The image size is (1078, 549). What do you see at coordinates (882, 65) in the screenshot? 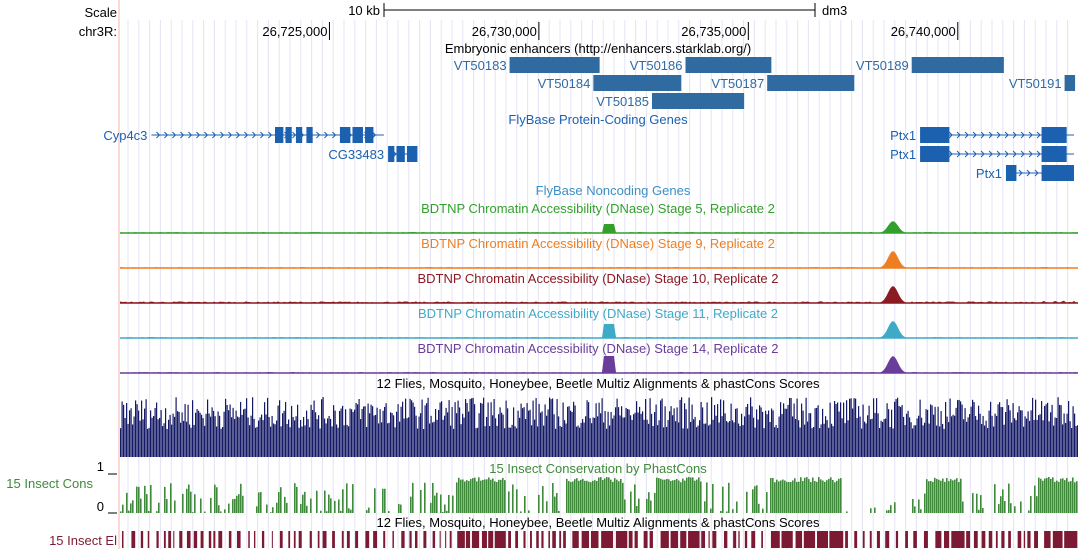
I see `enhancer-label: VT50189` at bounding box center [882, 65].